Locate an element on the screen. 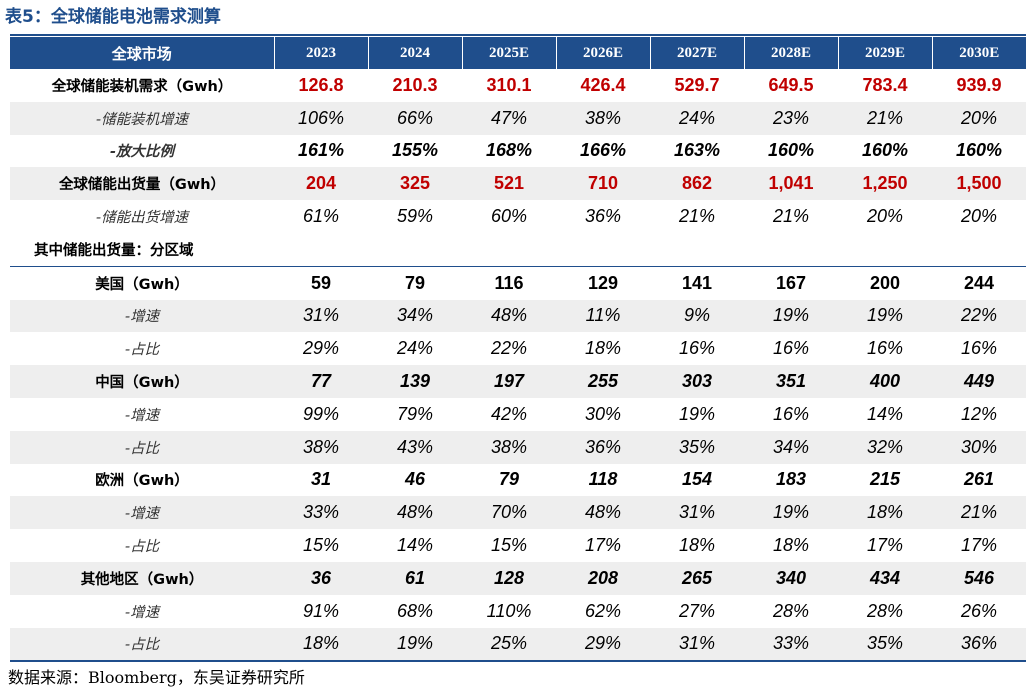  cell-value: 649.5 is located at coordinates (791, 84).